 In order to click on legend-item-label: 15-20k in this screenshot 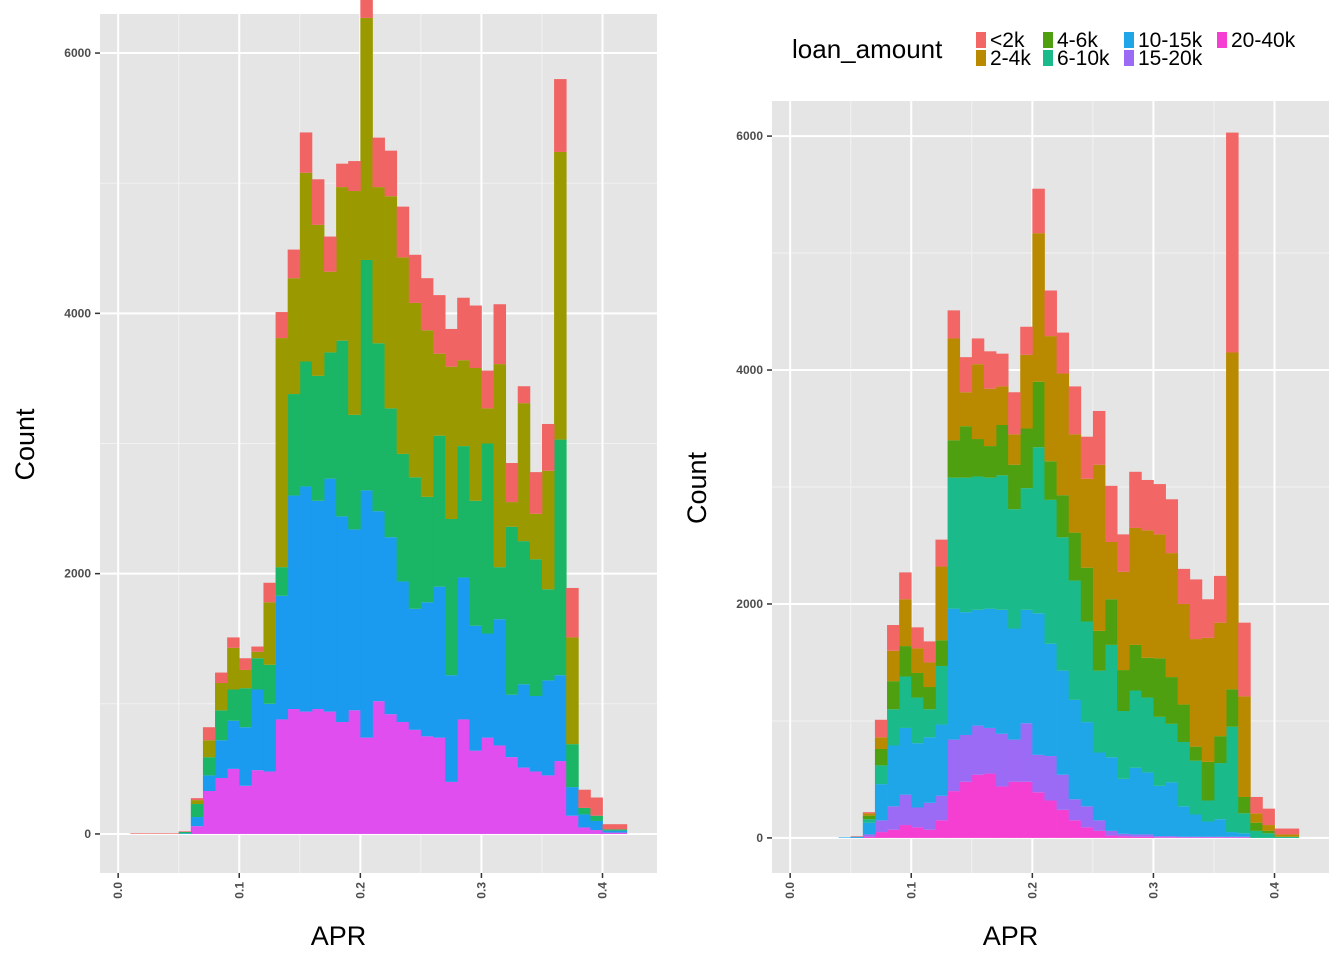, I will do `click(1170, 58)`.